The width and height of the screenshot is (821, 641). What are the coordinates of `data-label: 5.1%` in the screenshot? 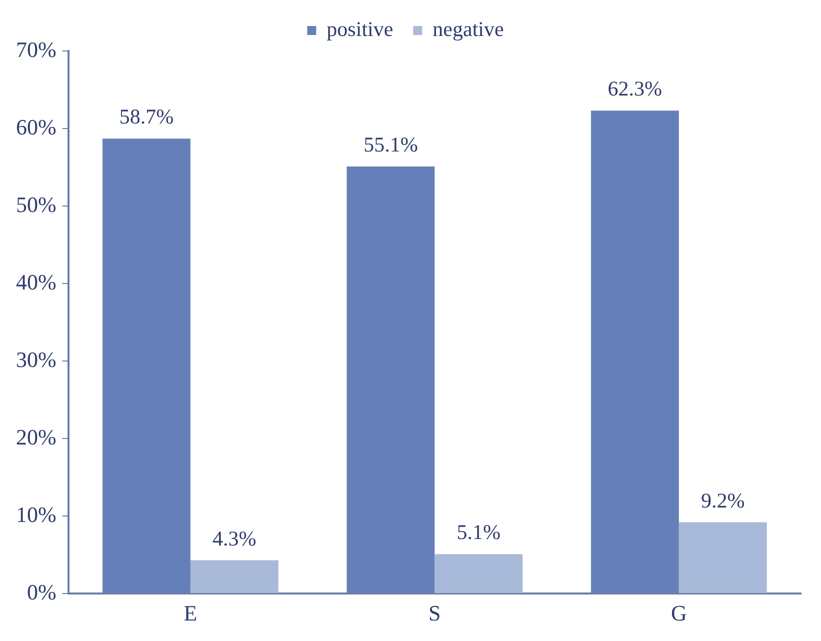 It's located at (478, 532).